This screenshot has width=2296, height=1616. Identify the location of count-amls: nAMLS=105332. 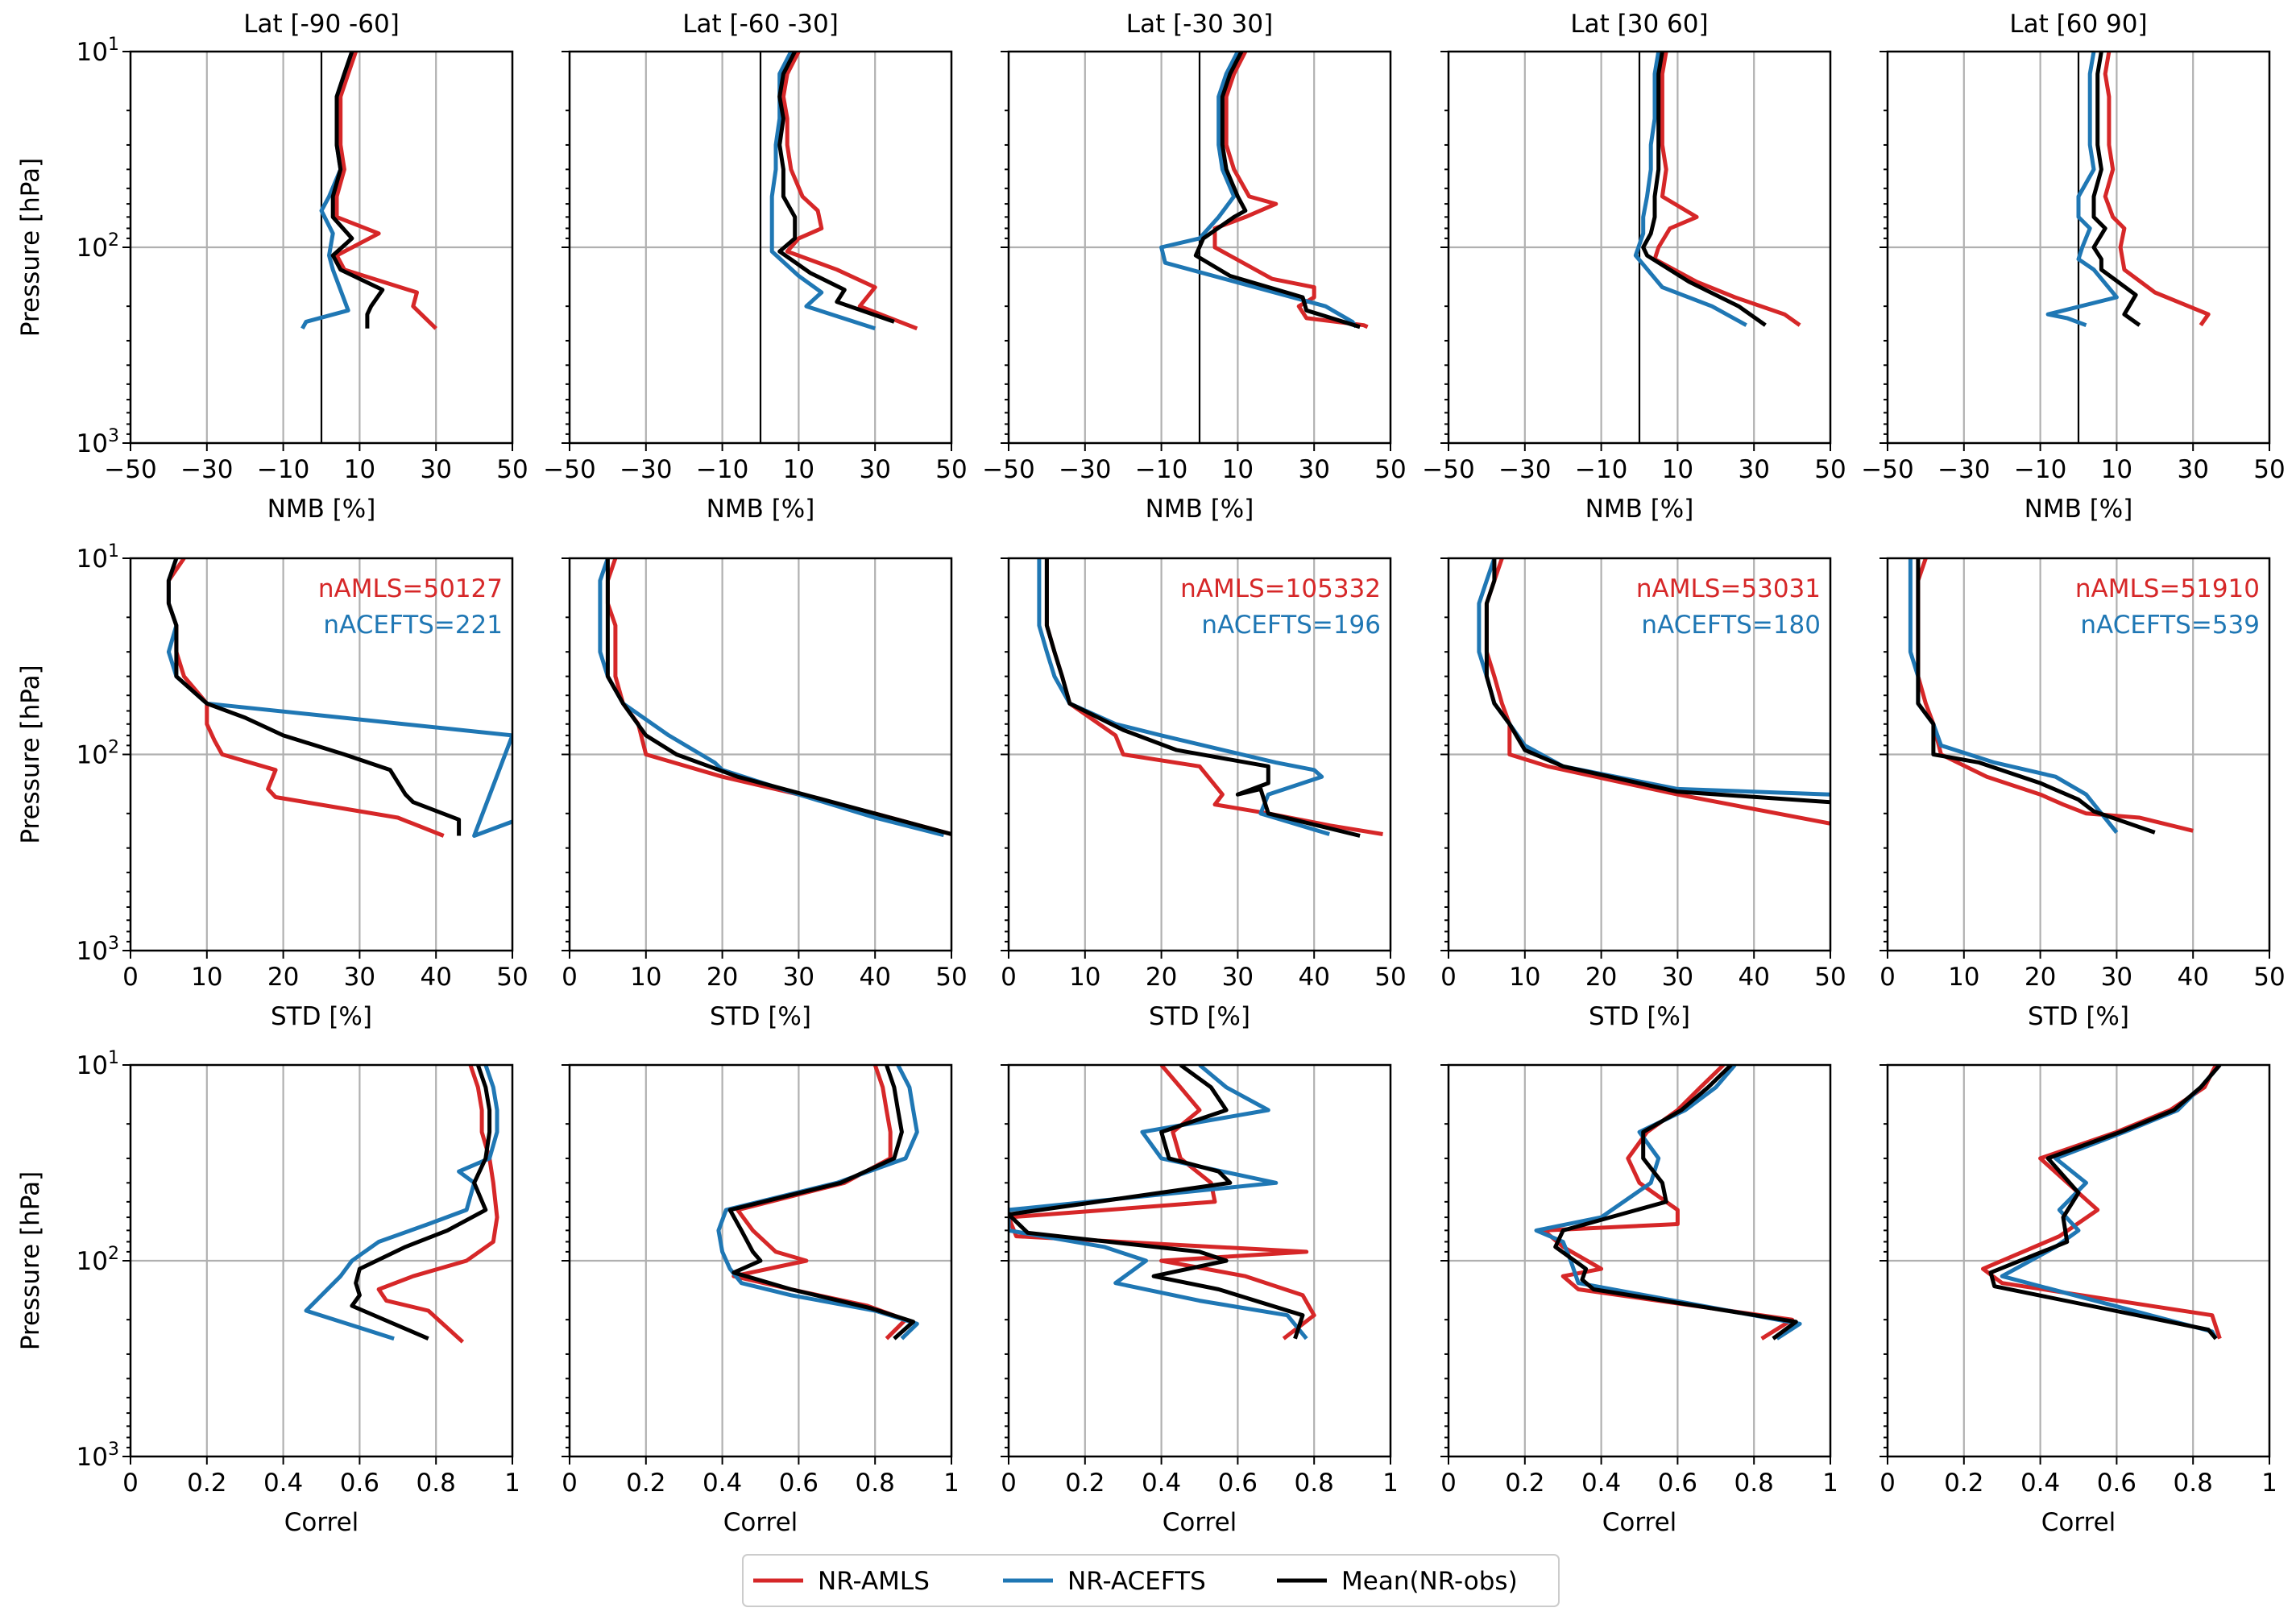
(1280, 588).